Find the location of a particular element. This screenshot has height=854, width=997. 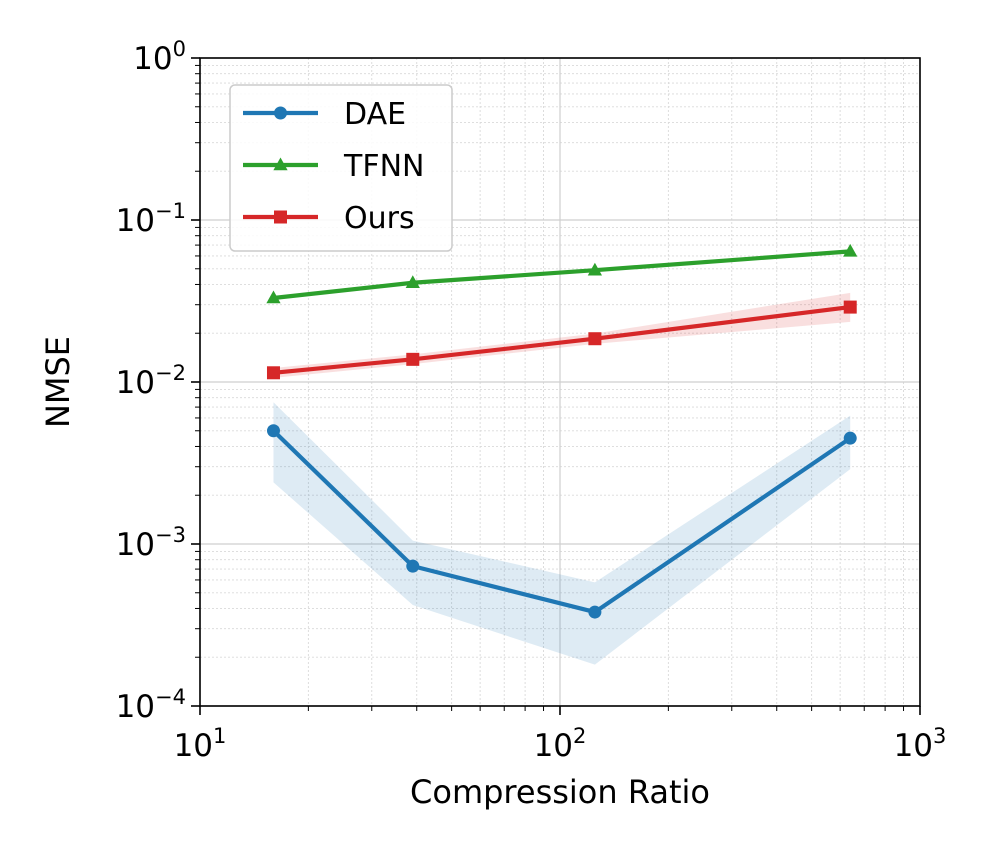

legend-ours-marker is located at coordinates (280, 217).